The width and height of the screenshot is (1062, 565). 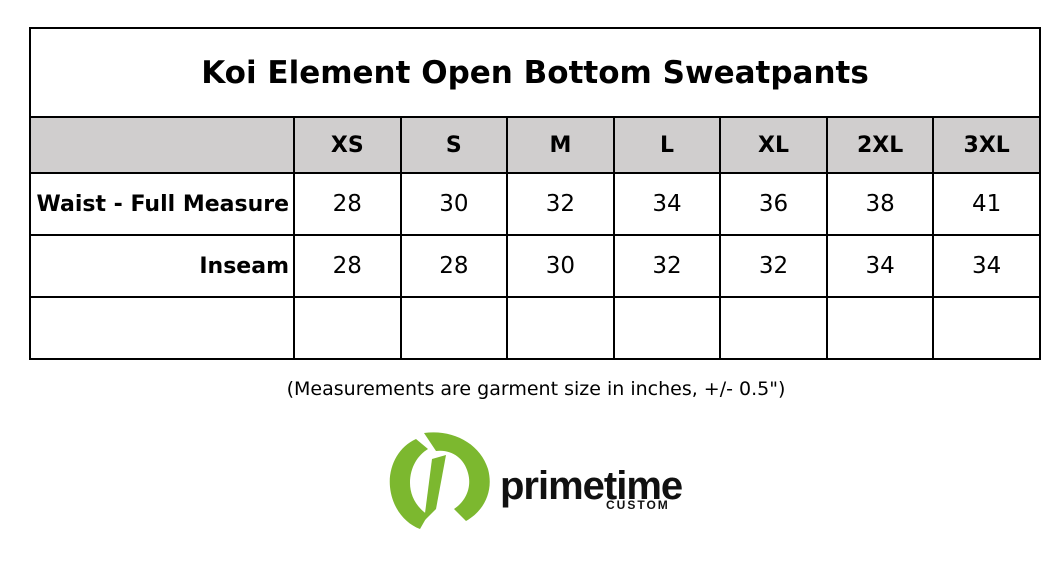 I want to click on size-header: 2XL, so click(x=880, y=145).